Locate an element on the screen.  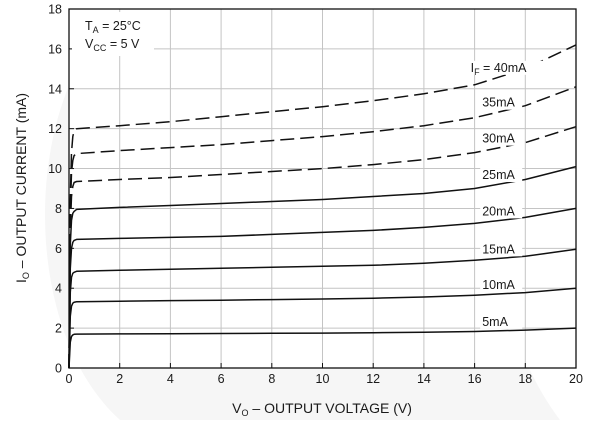
x-tick-label-2: 4 is located at coordinates (170, 379).